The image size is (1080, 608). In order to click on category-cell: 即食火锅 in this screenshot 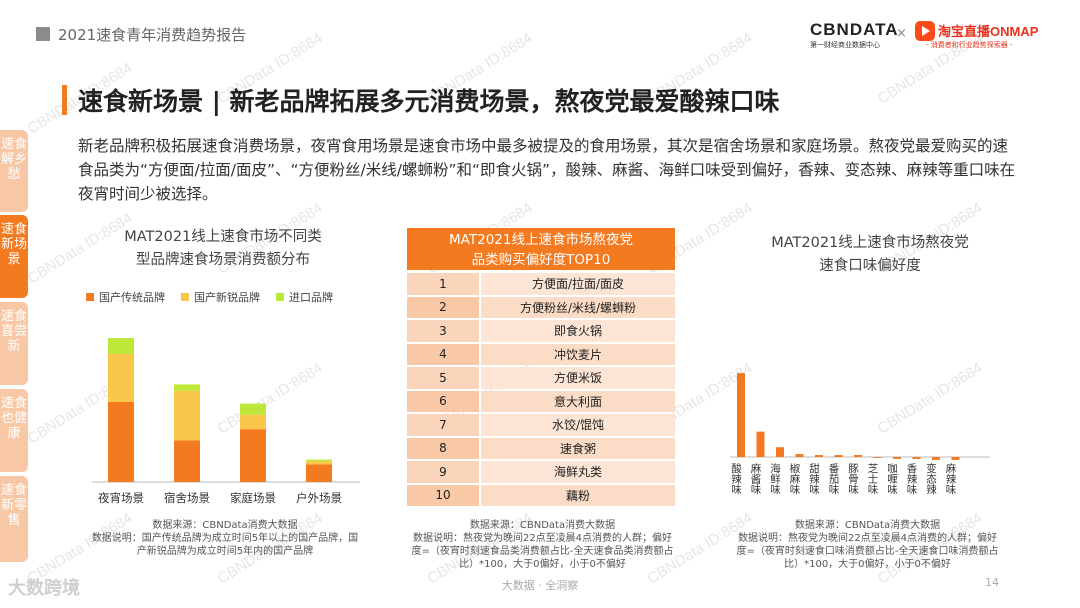, I will do `click(577, 331)`.